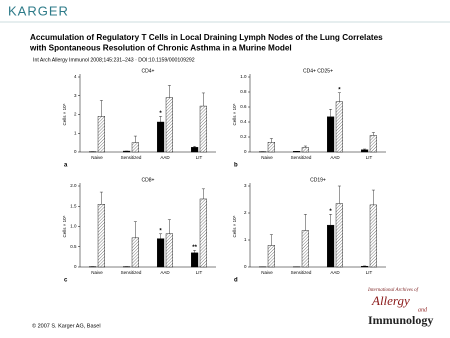  What do you see at coordinates (390, 300) in the screenshot?
I see `journal-line: Allergy` at bounding box center [390, 300].